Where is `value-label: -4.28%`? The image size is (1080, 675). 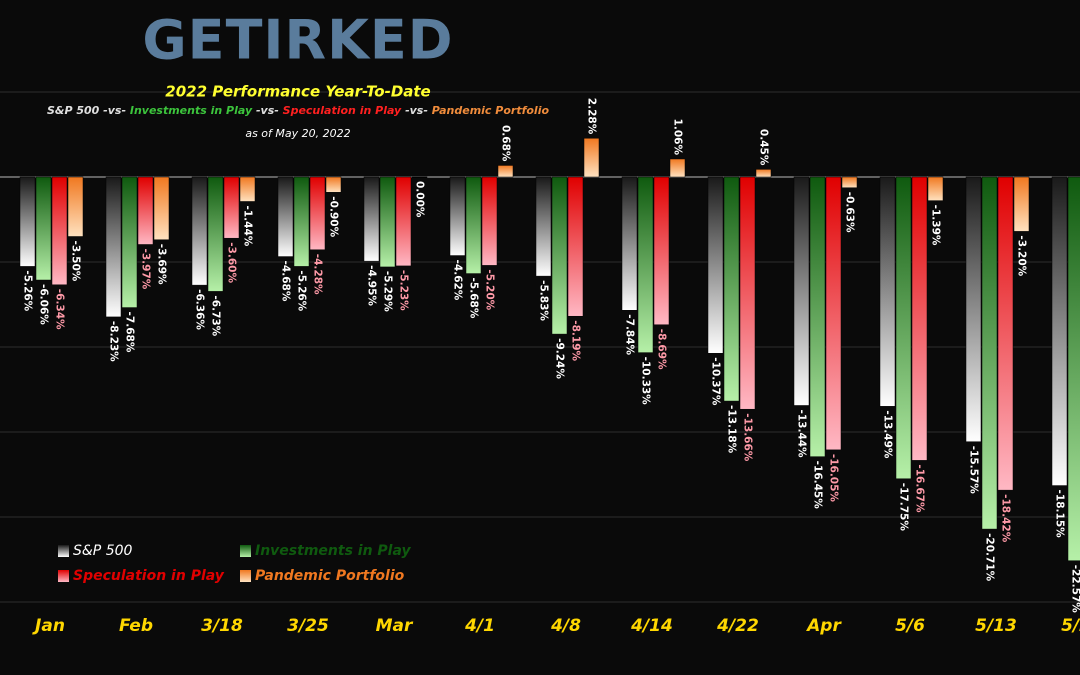
value-label: -4.28% is located at coordinates (318, 274).